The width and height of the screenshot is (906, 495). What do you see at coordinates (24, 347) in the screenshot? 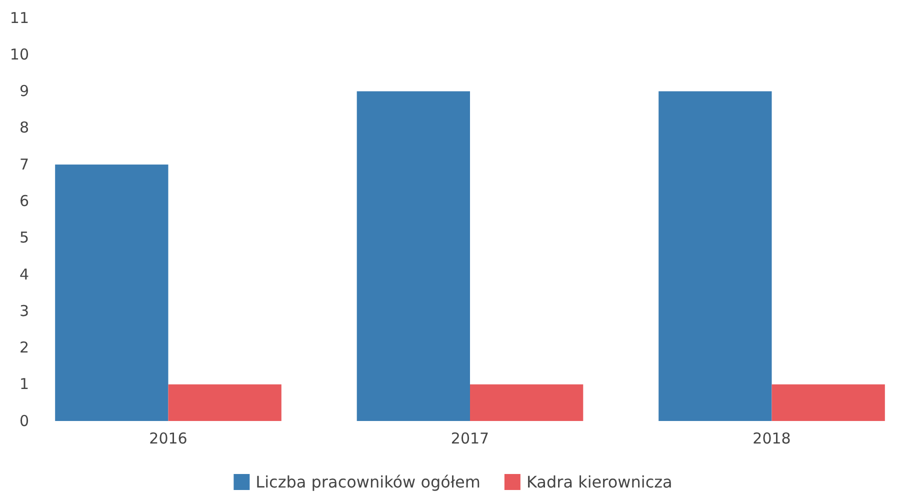
I see `y-tick-label: 2` at bounding box center [24, 347].